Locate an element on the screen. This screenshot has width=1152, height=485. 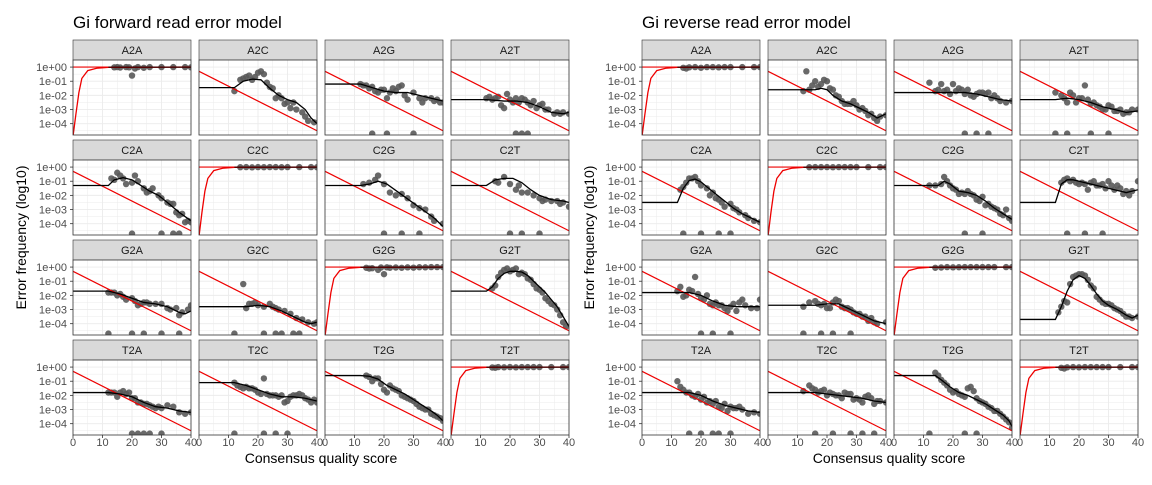
facet-strip-label: A2G is located at coordinates (384, 51).